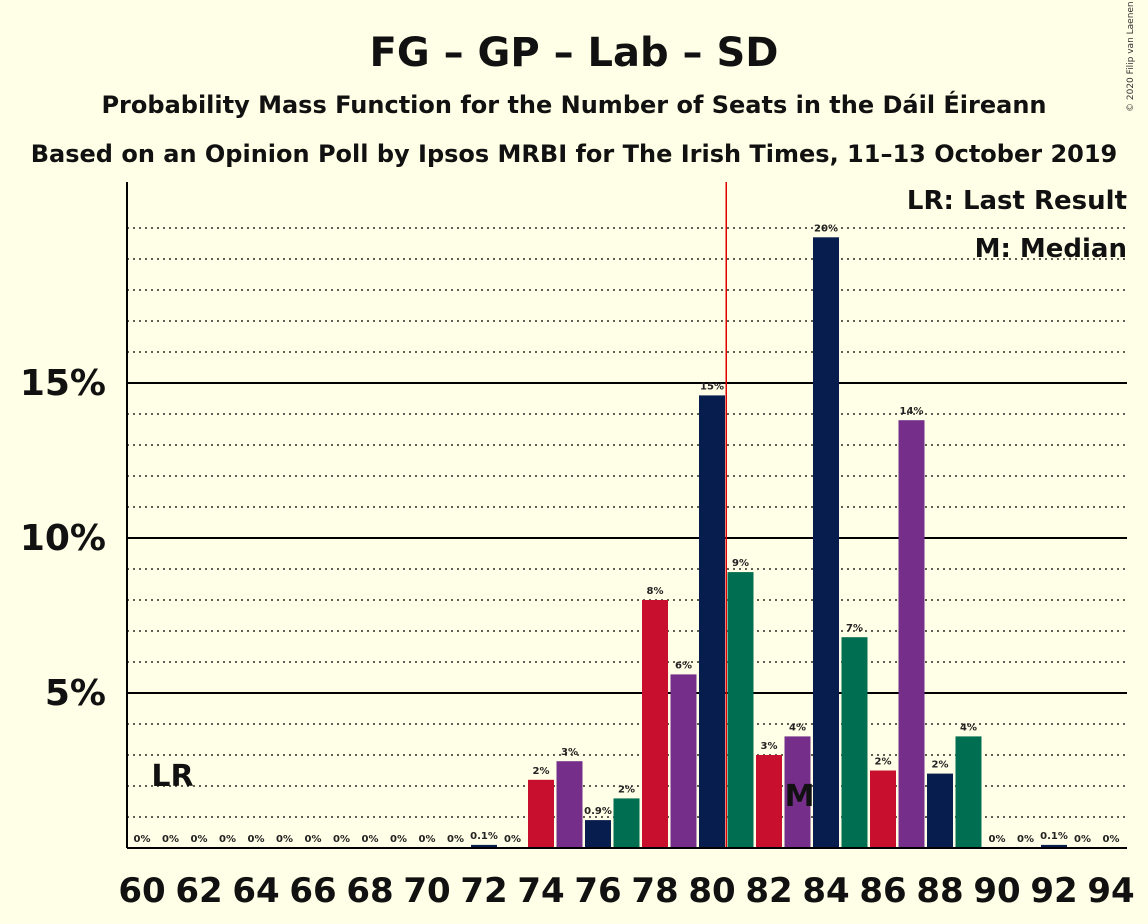 Image resolution: width=1148 pixels, height=924 pixels. Describe the element at coordinates (1053, 891) in the screenshot. I see `x-tick-label: 92` at that location.